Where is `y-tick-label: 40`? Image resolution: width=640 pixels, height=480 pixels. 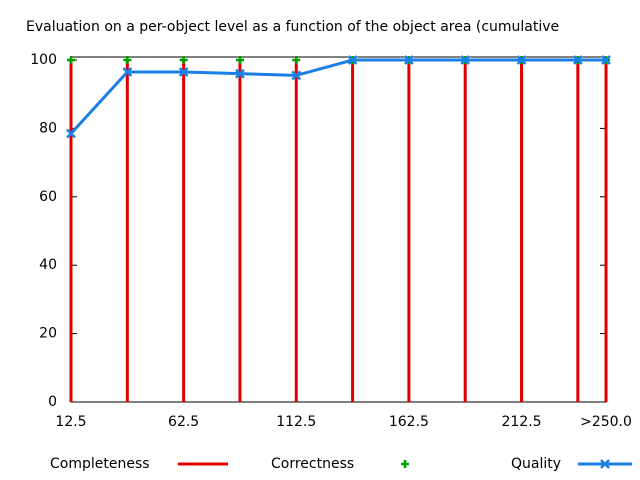
y-tick-label: 40 is located at coordinates (48, 265).